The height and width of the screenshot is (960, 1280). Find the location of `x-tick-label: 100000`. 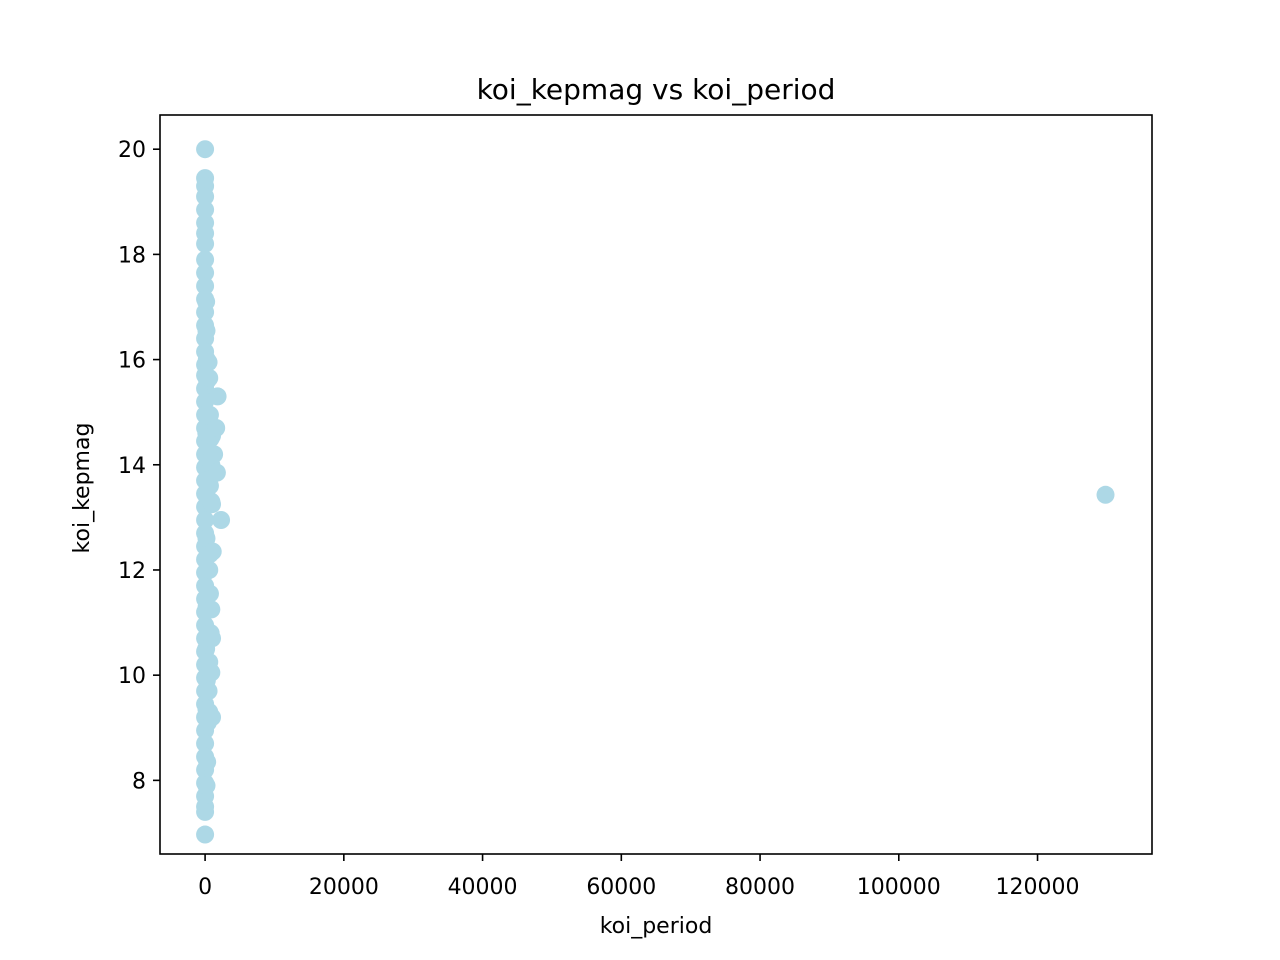

x-tick-label: 100000 is located at coordinates (899, 887).